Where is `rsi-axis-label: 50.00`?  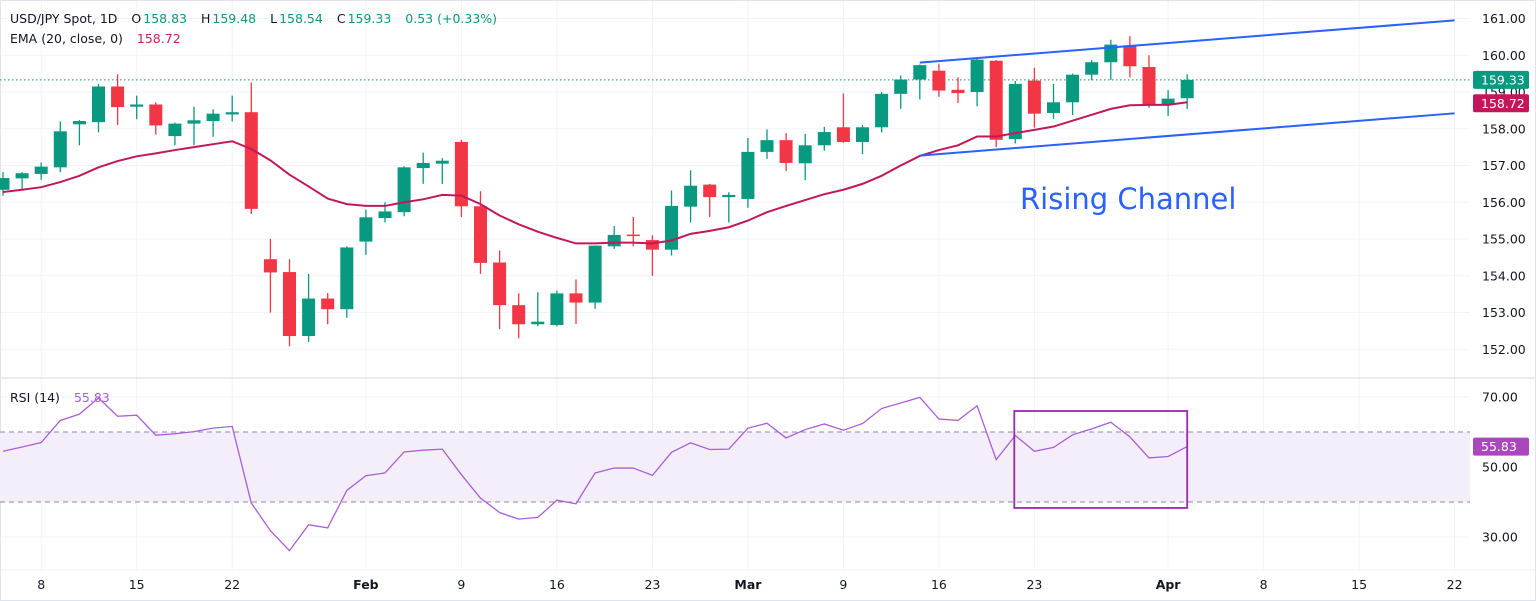
rsi-axis-label: 50.00 is located at coordinates (1500, 467).